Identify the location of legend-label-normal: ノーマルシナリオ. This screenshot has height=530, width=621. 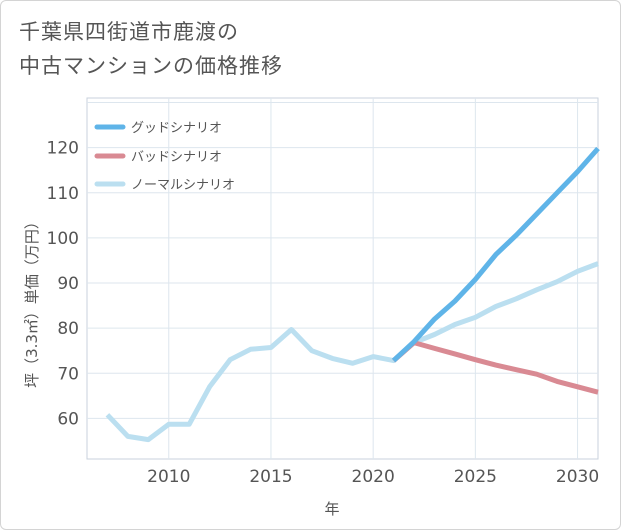
(183, 185).